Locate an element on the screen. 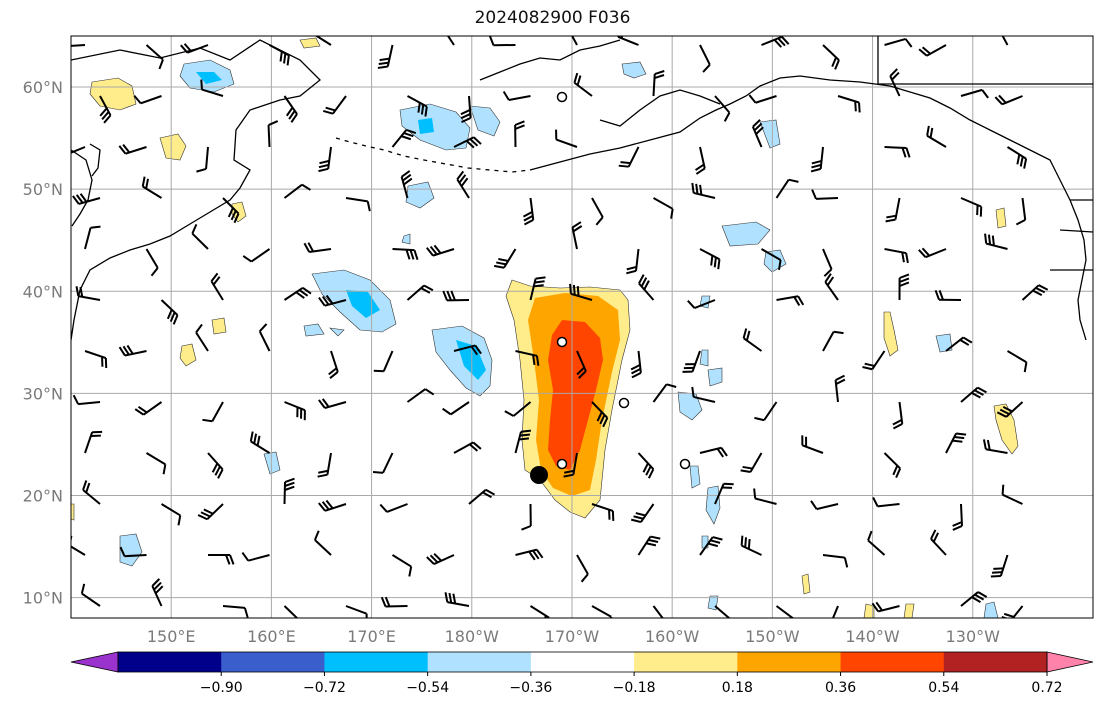  latitude-label: 10°N is located at coordinates (43, 598).